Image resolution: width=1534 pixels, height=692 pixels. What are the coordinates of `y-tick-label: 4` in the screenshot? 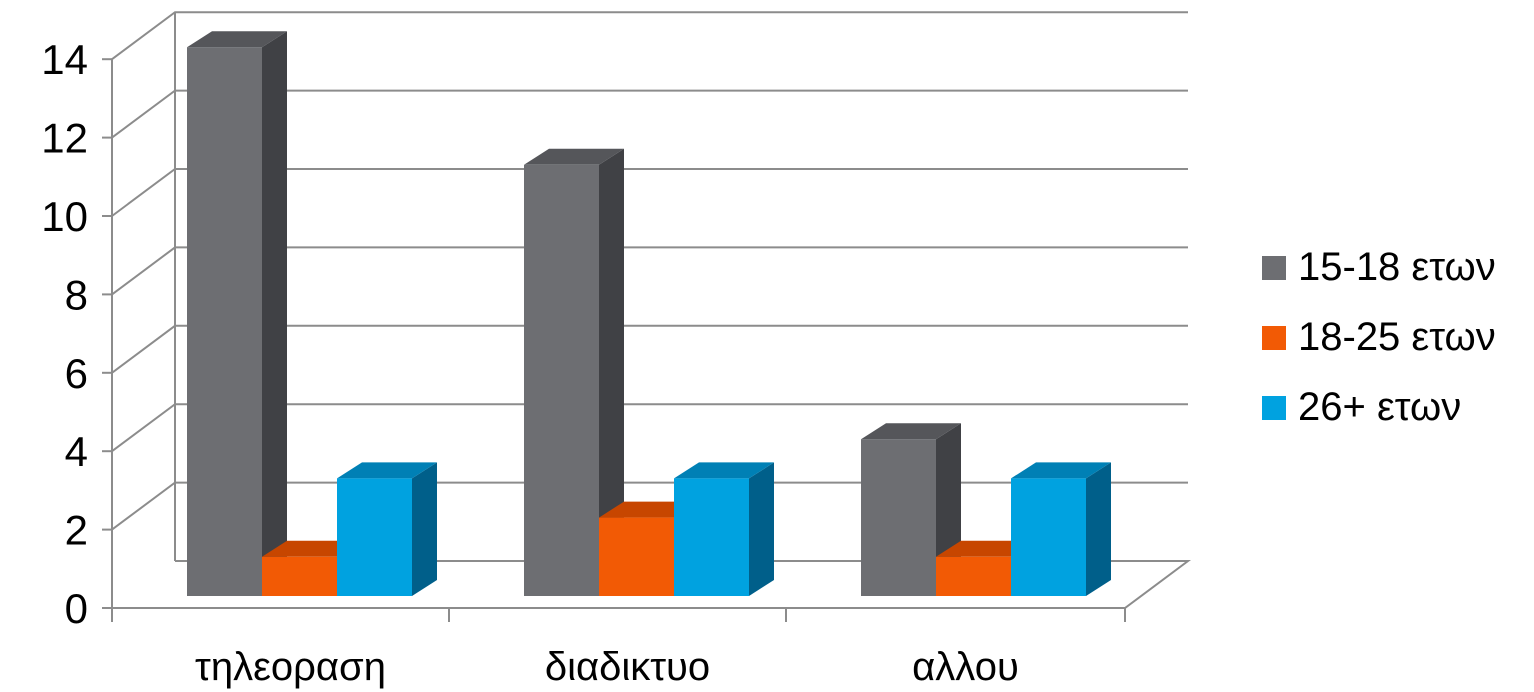 It's located at (76, 451).